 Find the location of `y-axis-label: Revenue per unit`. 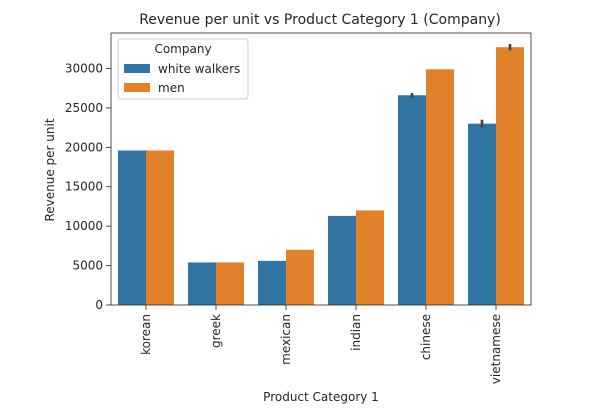

y-axis-label: Revenue per unit is located at coordinates (50, 169).